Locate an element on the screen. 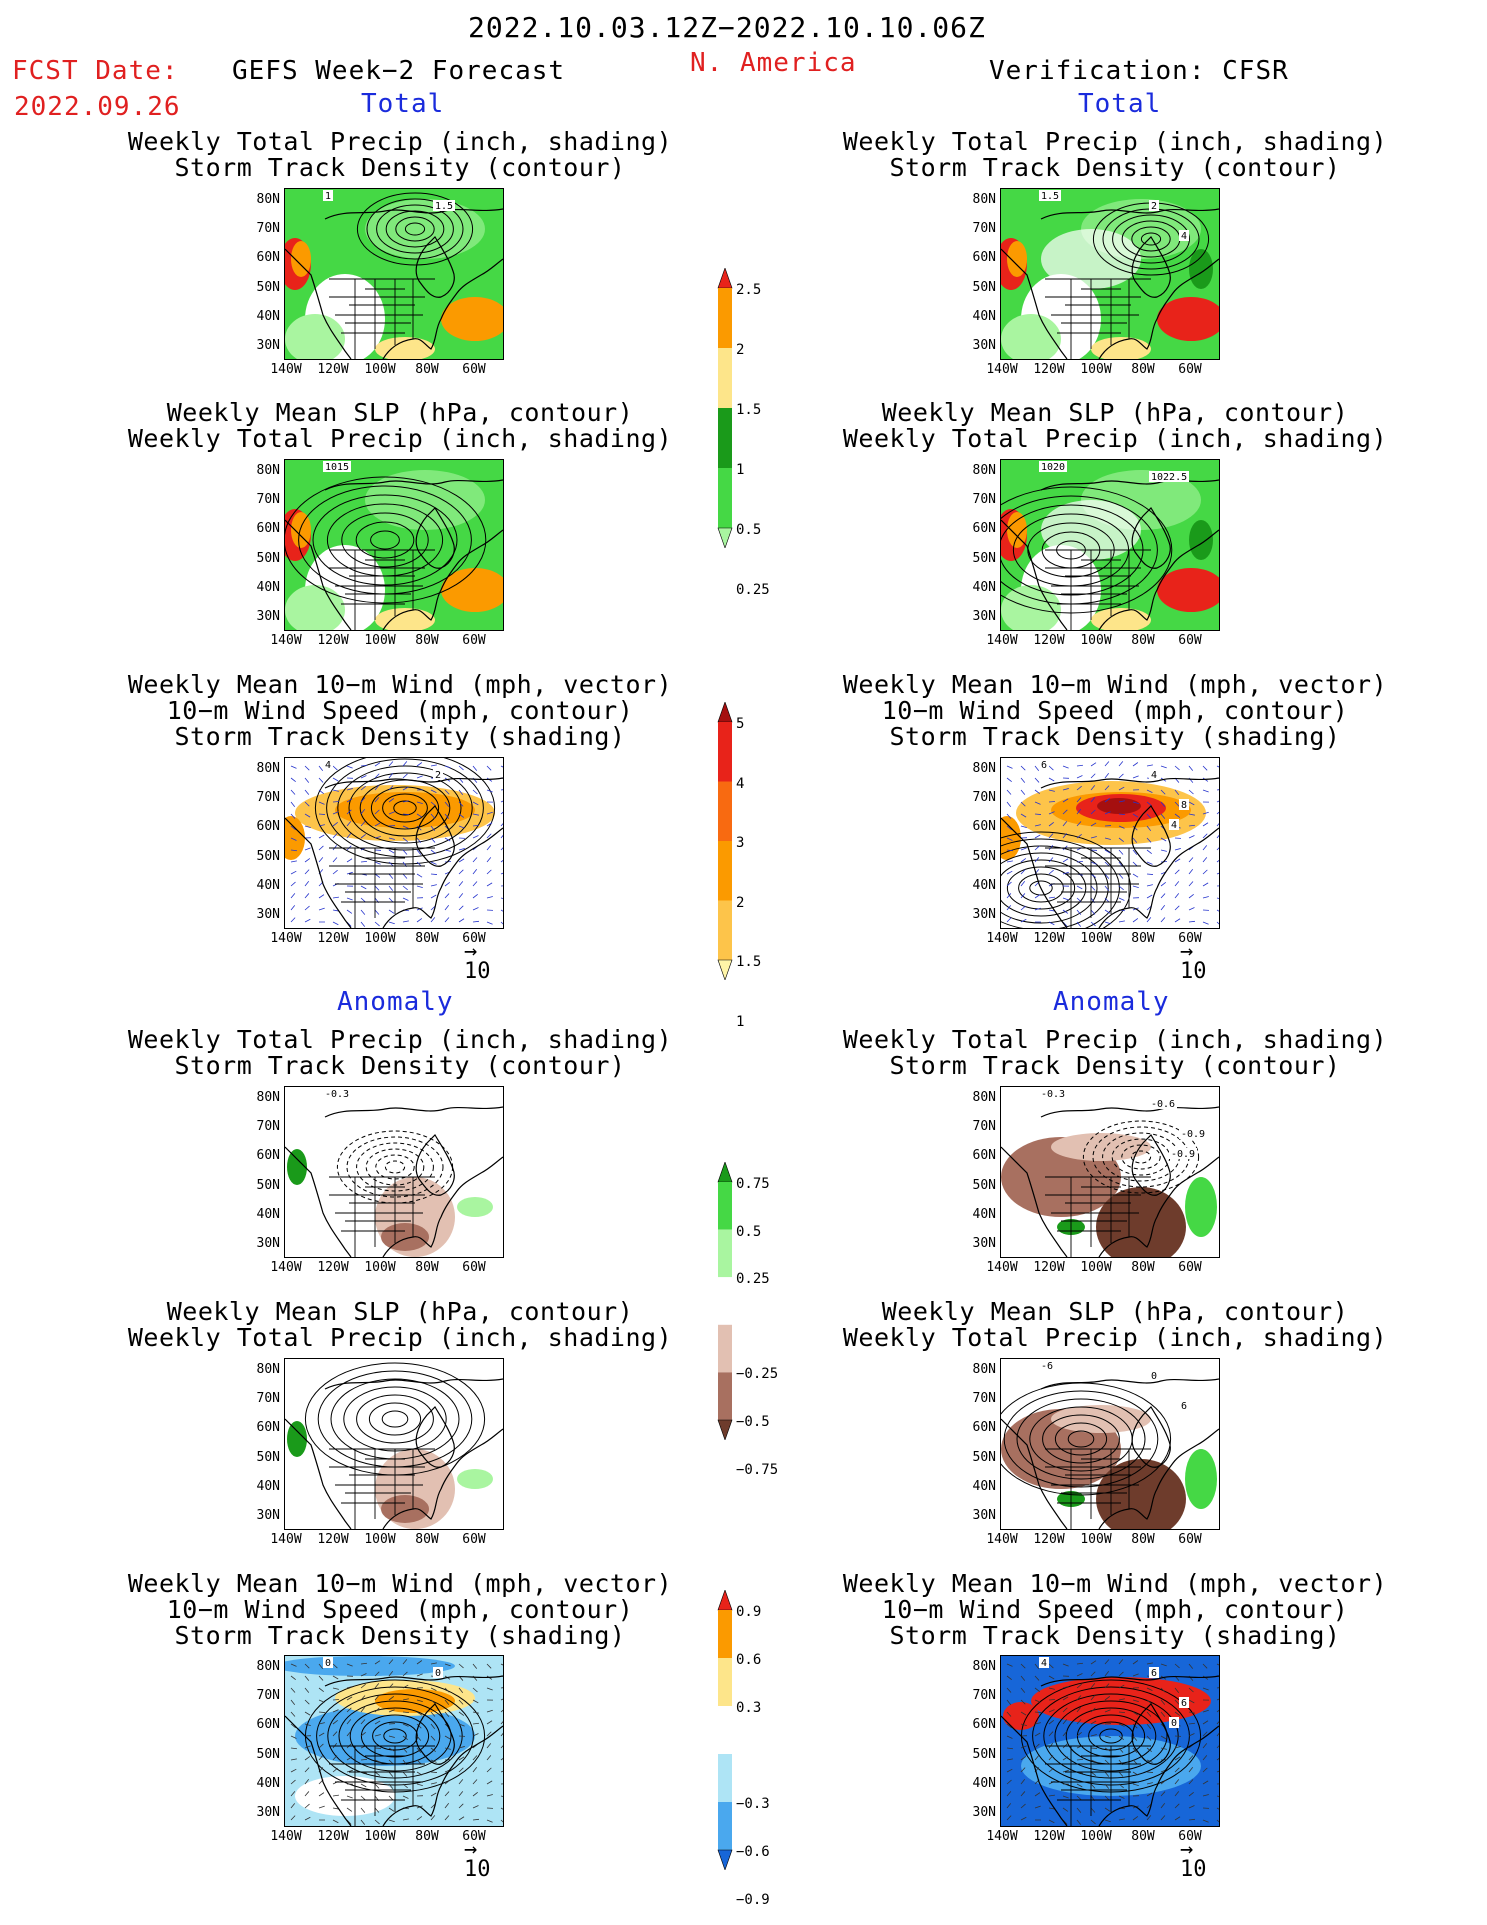 The image size is (1487, 1925). map-anom-slp-fc is located at coordinates (394, 1444).